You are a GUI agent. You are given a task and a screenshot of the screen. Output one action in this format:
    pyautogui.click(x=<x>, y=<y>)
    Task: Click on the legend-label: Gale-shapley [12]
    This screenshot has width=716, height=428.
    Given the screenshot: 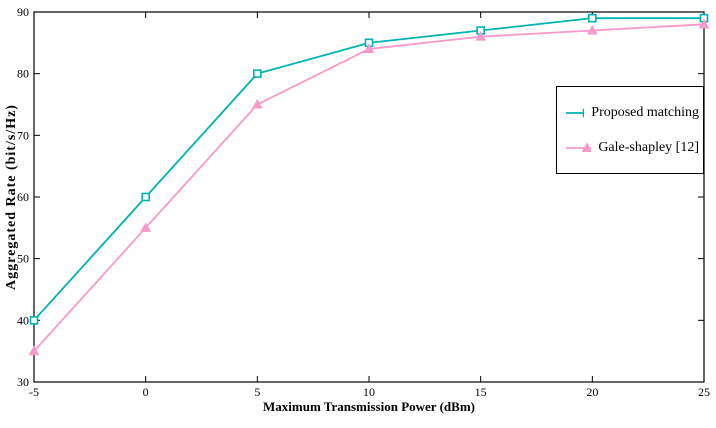 What is the action you would take?
    pyautogui.click(x=648, y=147)
    